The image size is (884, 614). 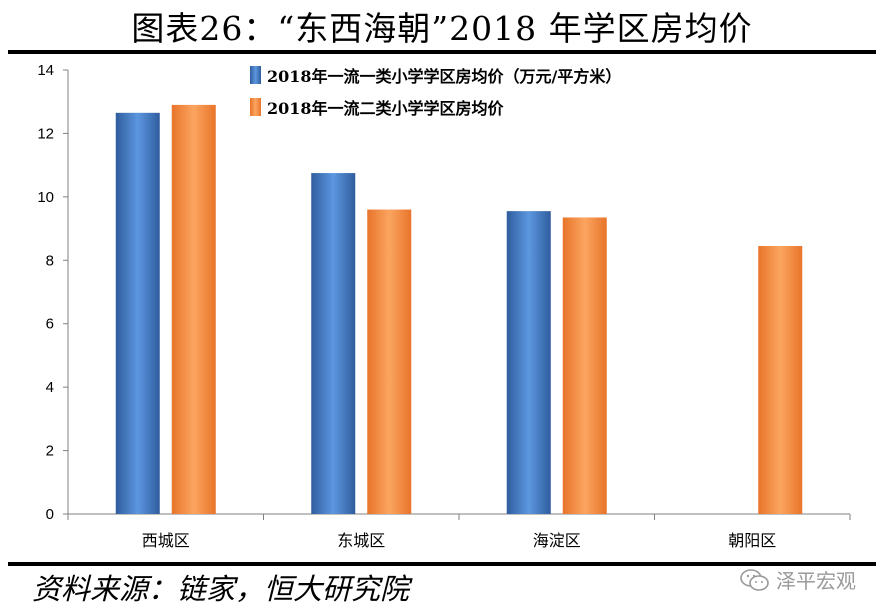 I want to click on legend-swatch-series2, so click(x=255, y=107).